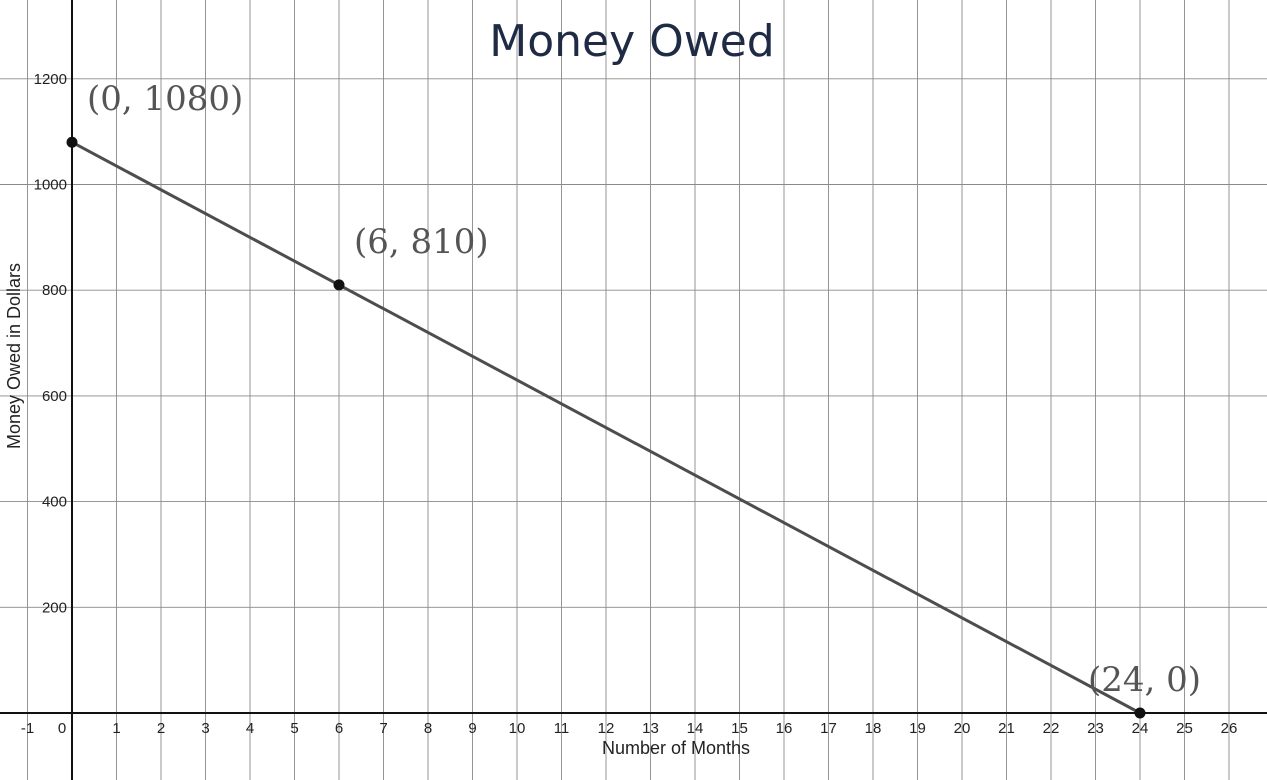  I want to click on x-tick-label: 18, so click(873, 728).